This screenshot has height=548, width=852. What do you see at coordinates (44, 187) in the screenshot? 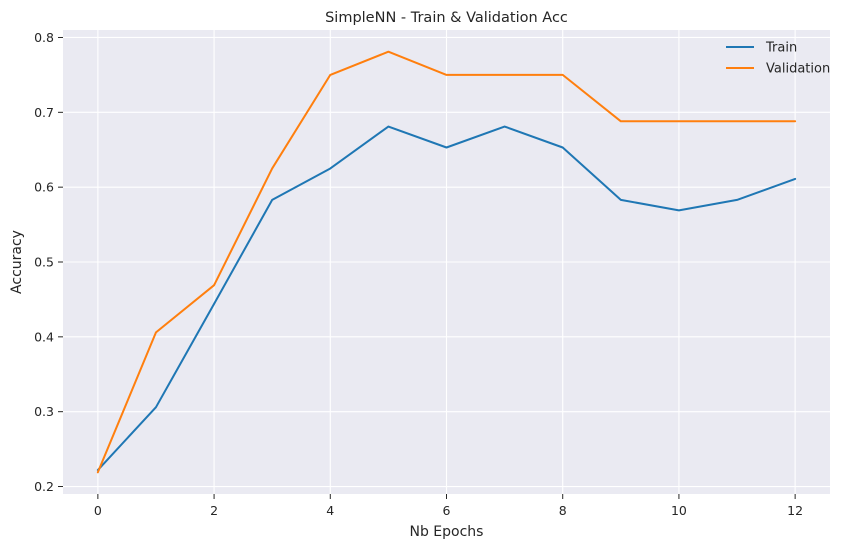
I see `y-tick-label: 0.6` at bounding box center [44, 187].